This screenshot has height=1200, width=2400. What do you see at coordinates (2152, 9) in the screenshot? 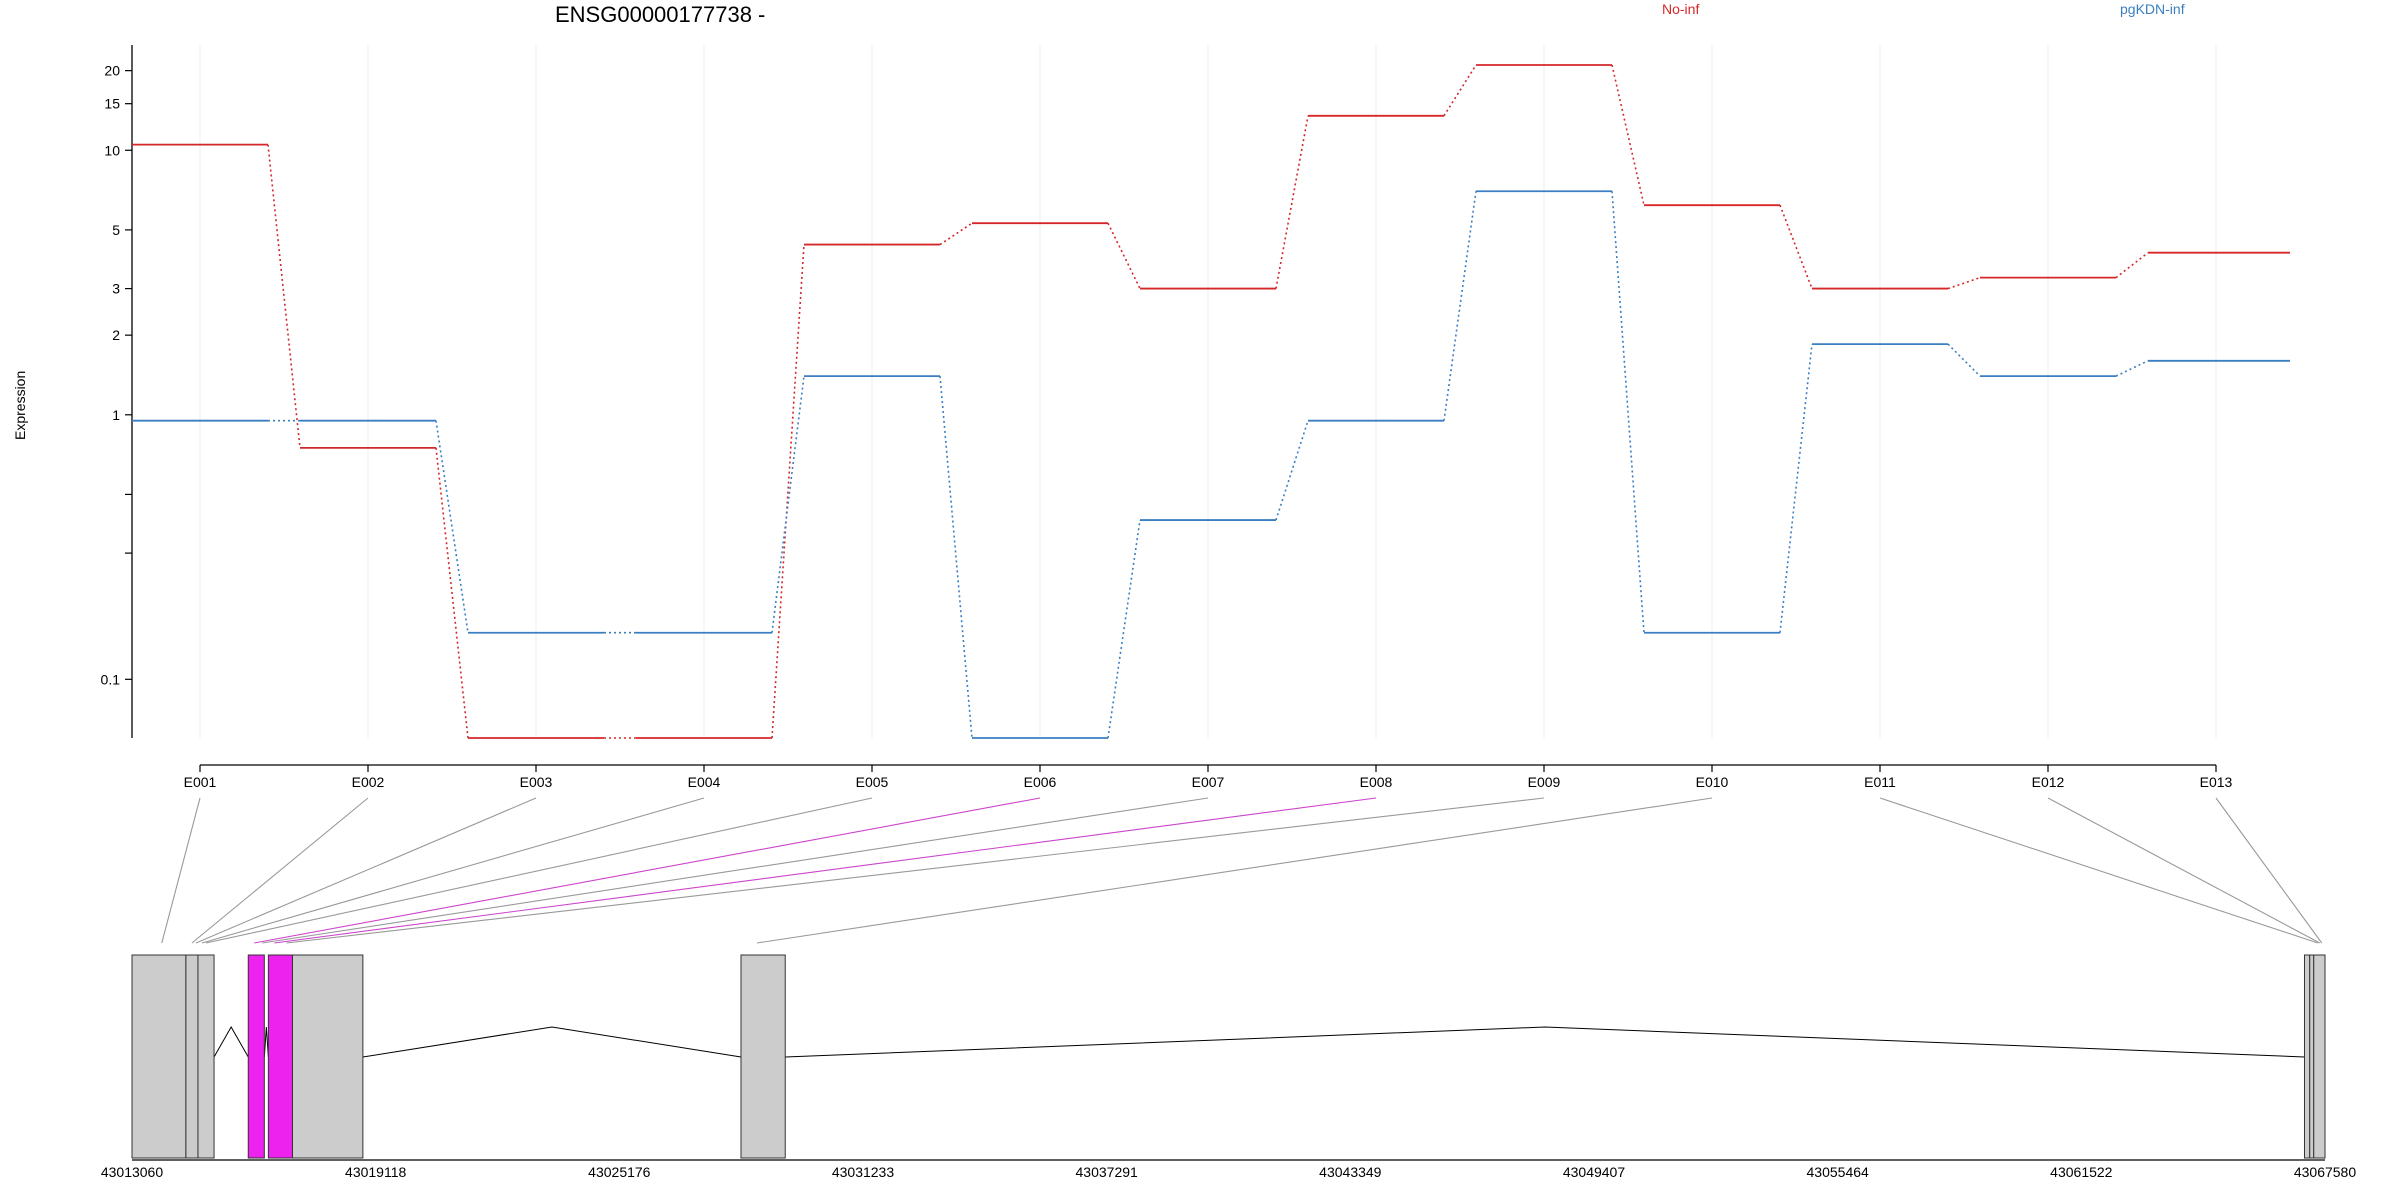
I see `legend-item-pgkdn-inf: pgKDN-inf` at bounding box center [2152, 9].